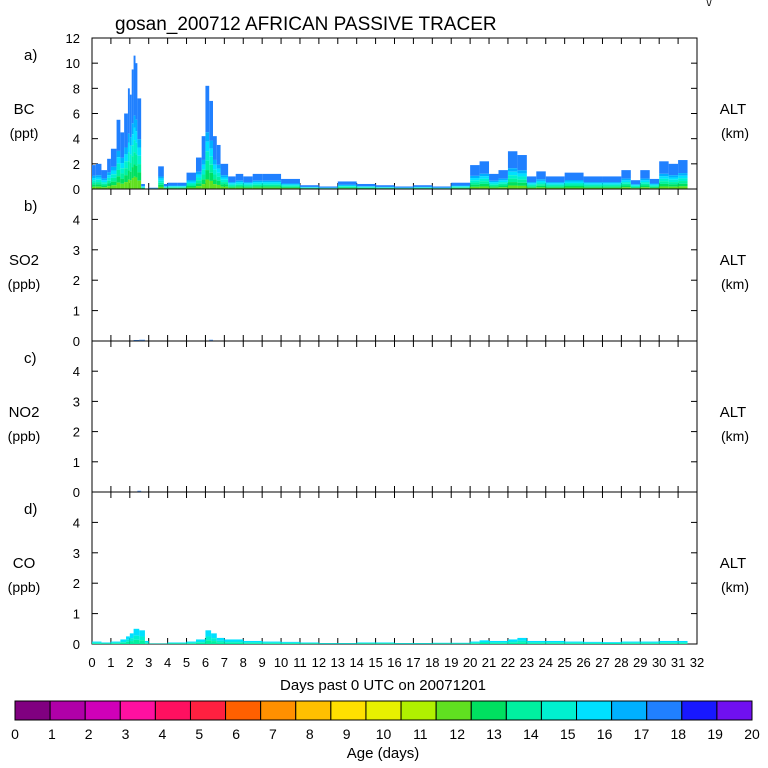 The image size is (768, 768). I want to click on y-tick-label: 8, so click(76, 88).